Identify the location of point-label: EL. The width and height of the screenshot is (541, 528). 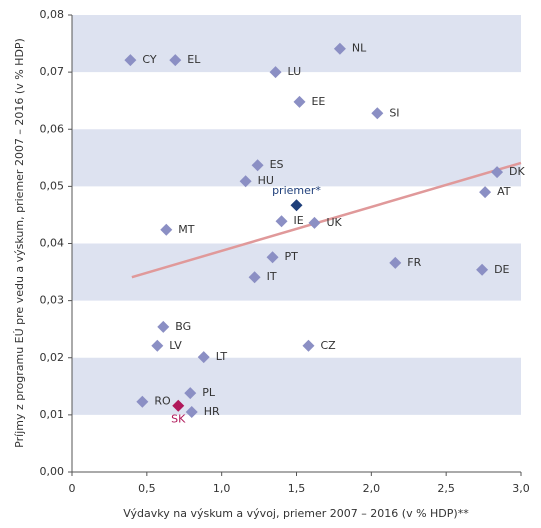
(194, 59).